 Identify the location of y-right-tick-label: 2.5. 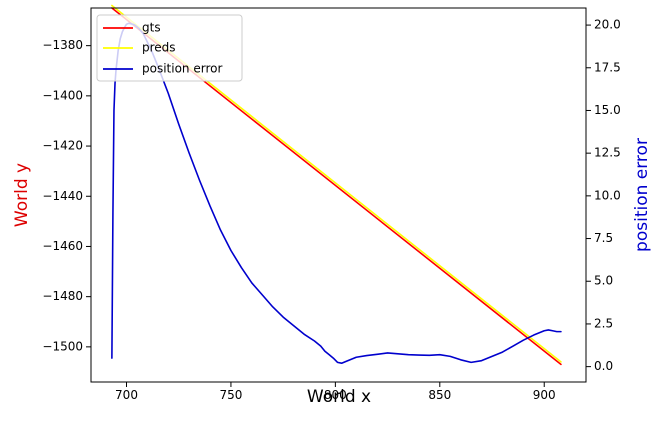
(603, 323).